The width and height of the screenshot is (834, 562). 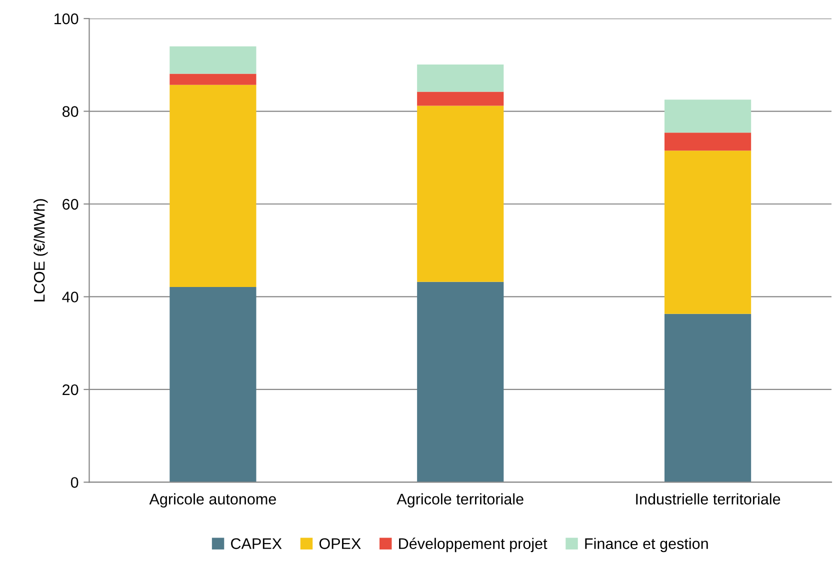 I want to click on legend-label: Développement projet, so click(x=473, y=545).